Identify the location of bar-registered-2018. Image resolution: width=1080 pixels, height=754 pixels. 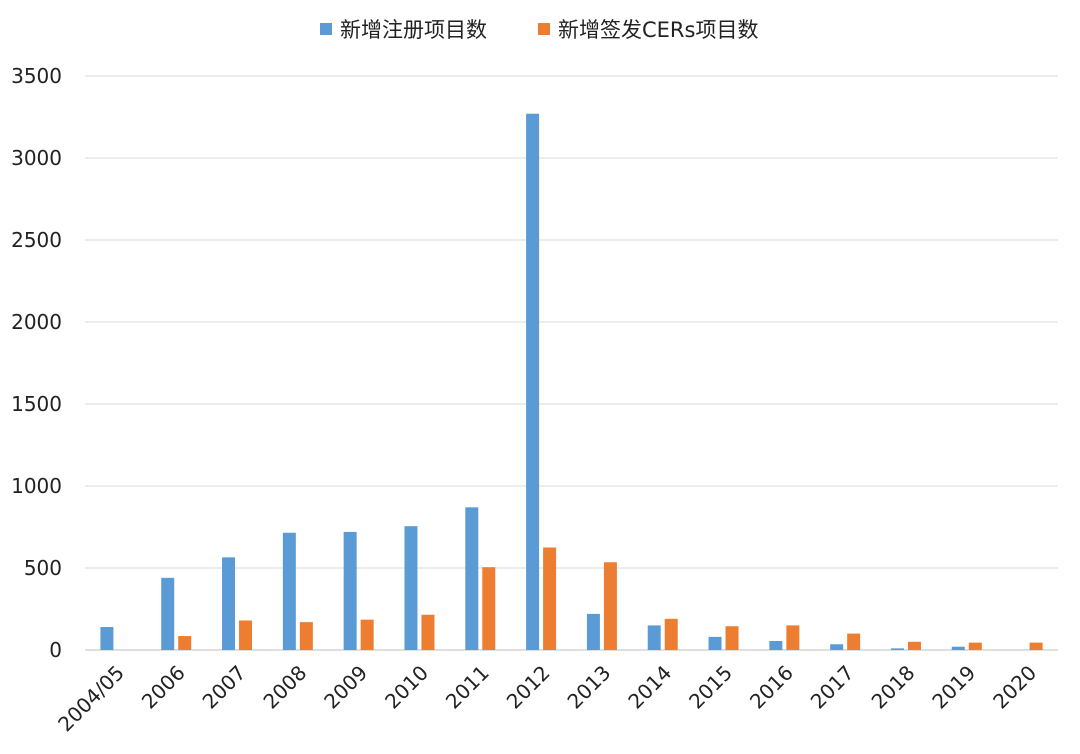
(897, 649).